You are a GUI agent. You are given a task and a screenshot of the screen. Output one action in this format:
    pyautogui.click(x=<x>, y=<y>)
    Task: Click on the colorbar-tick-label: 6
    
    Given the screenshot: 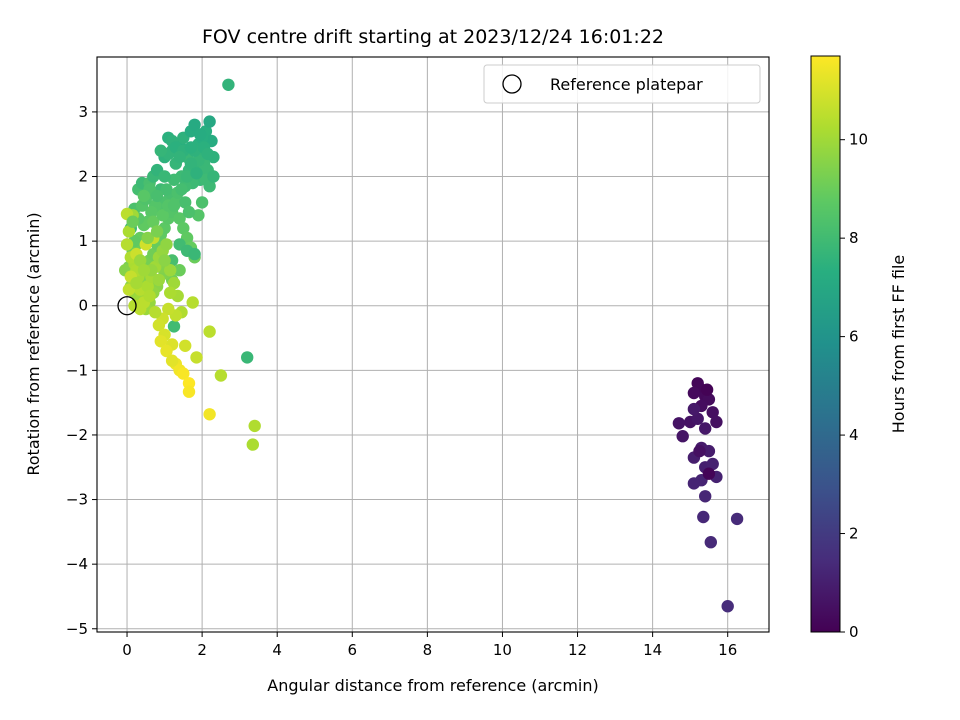 What is the action you would take?
    pyautogui.click(x=854, y=337)
    